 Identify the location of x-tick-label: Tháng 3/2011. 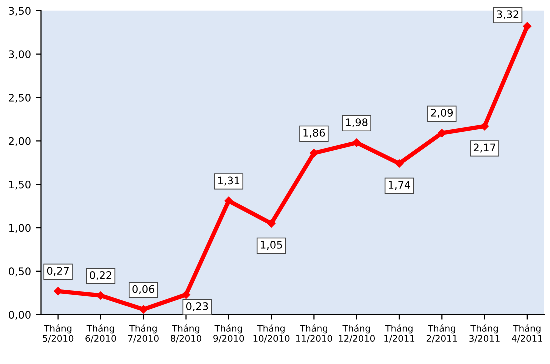
(485, 333).